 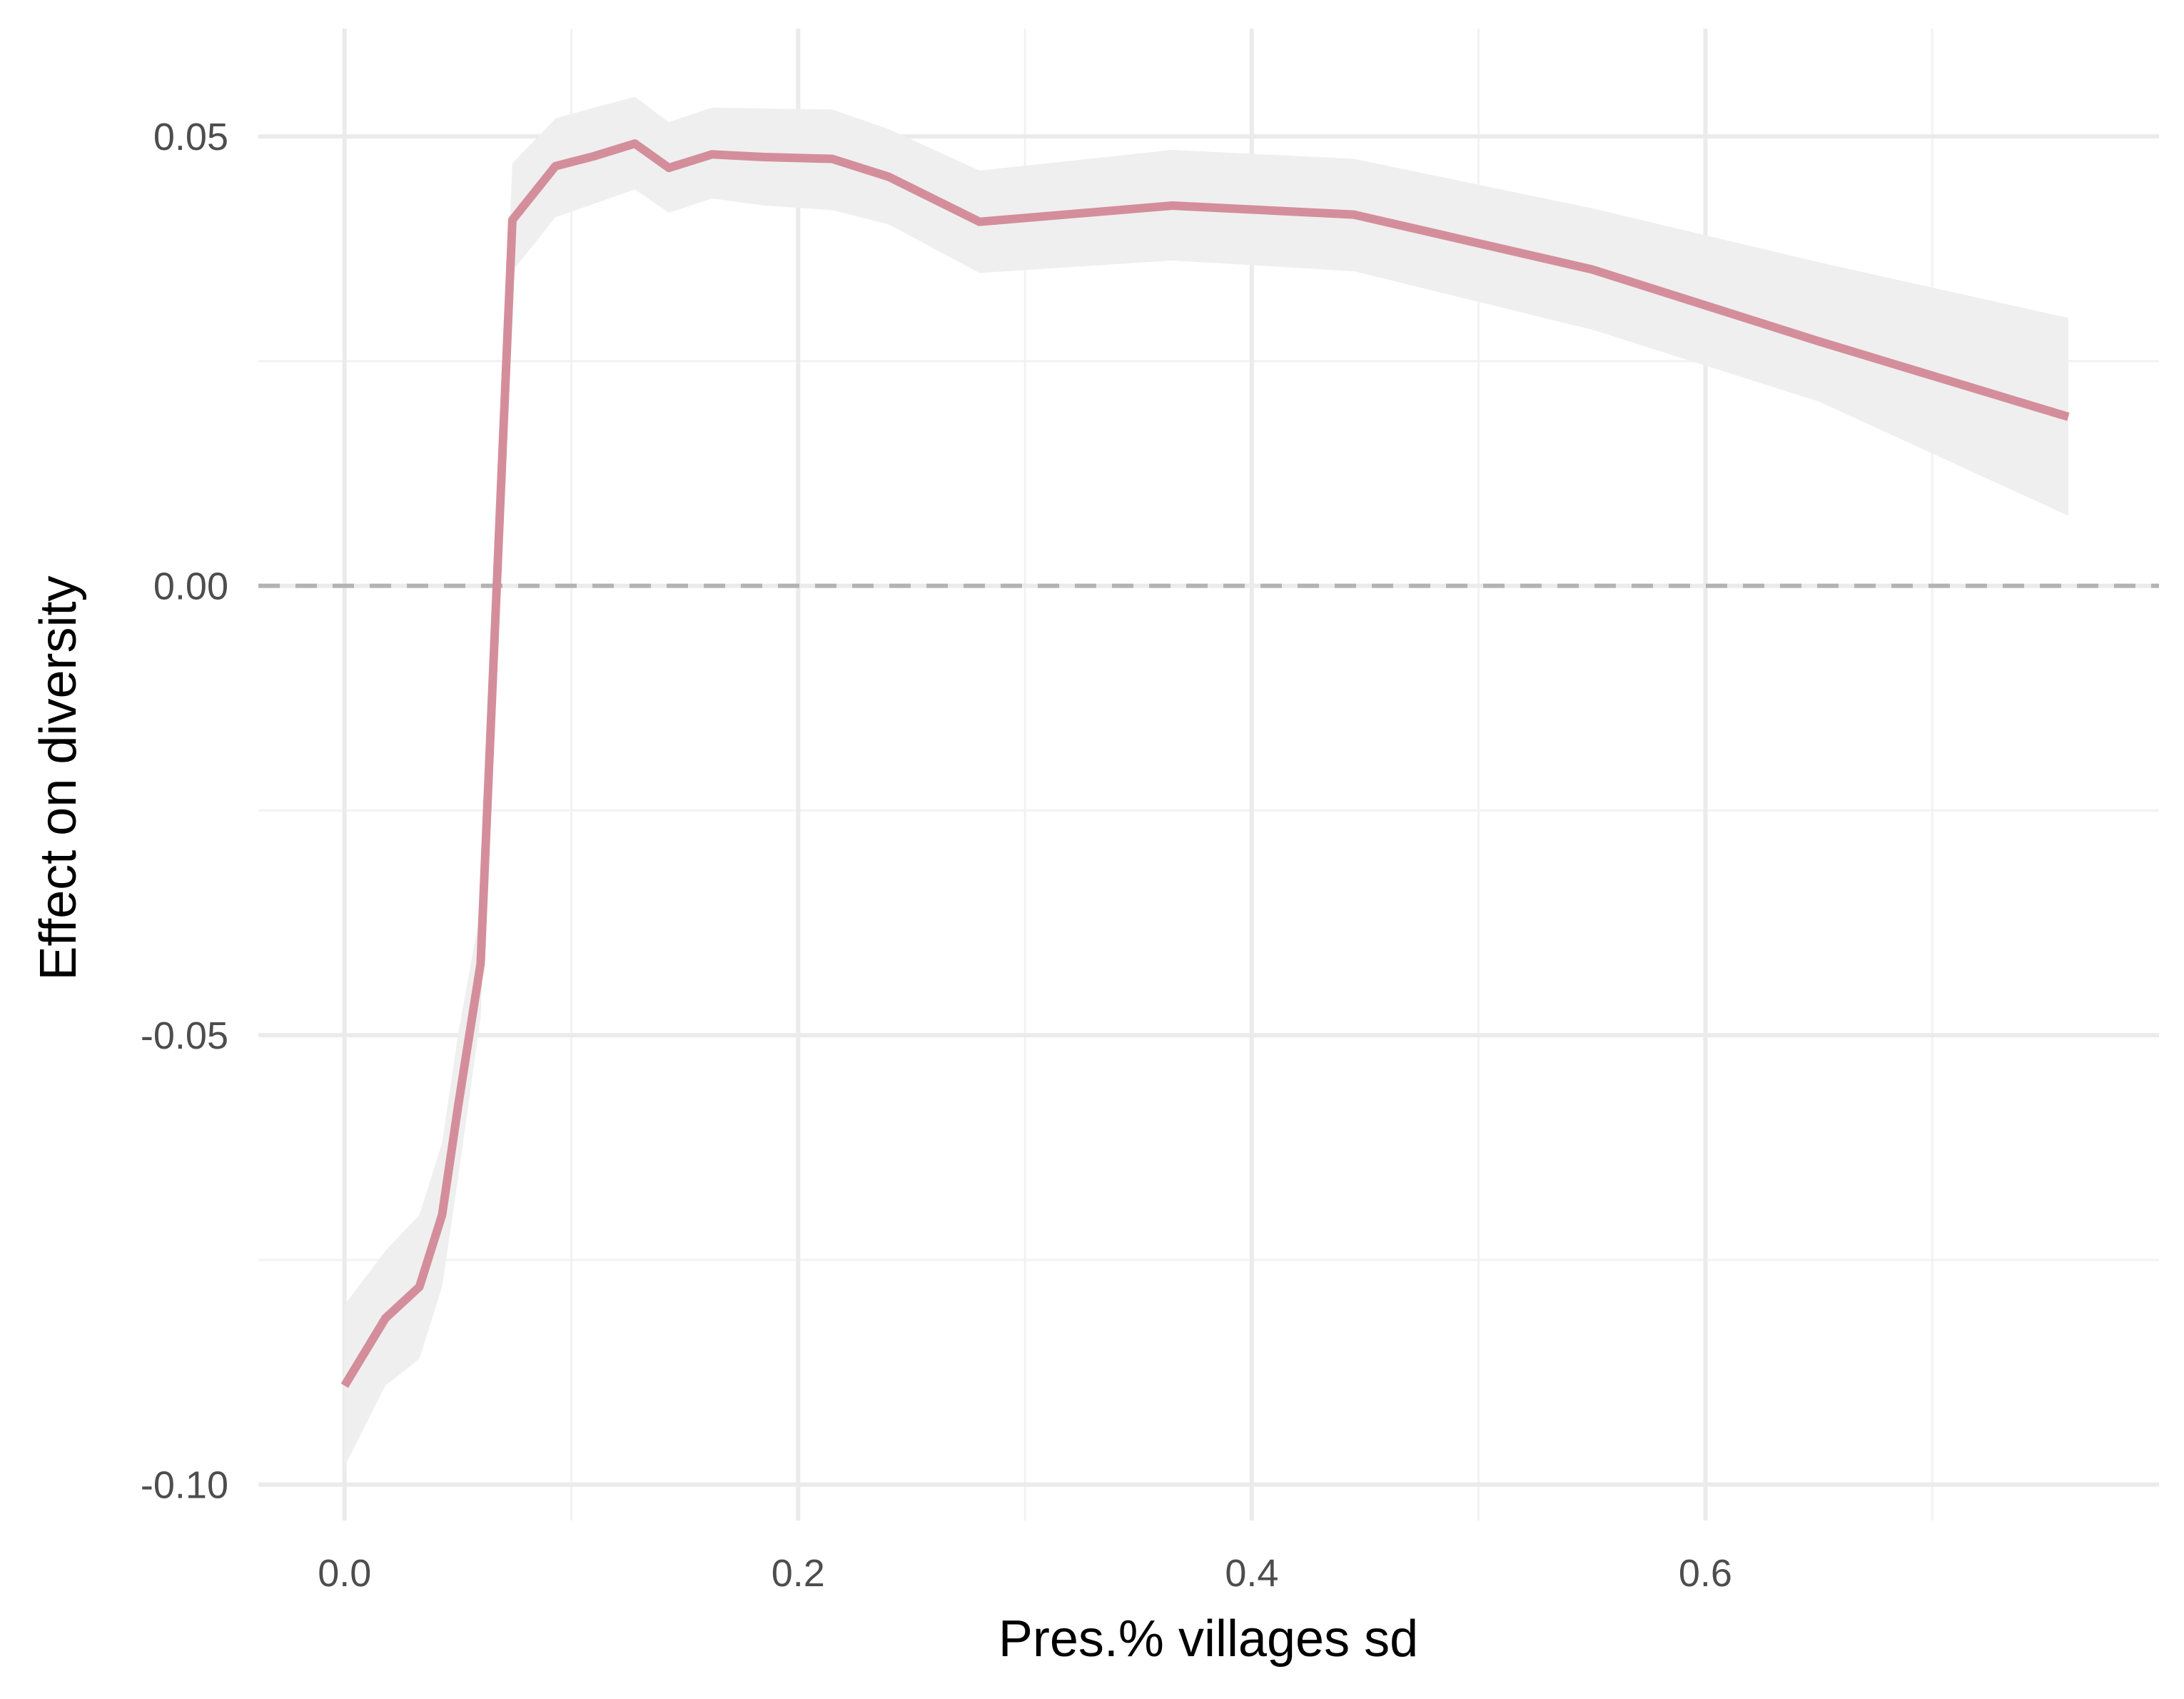 What do you see at coordinates (184, 1486) in the screenshot?
I see `y-tick-label: -0.10` at bounding box center [184, 1486].